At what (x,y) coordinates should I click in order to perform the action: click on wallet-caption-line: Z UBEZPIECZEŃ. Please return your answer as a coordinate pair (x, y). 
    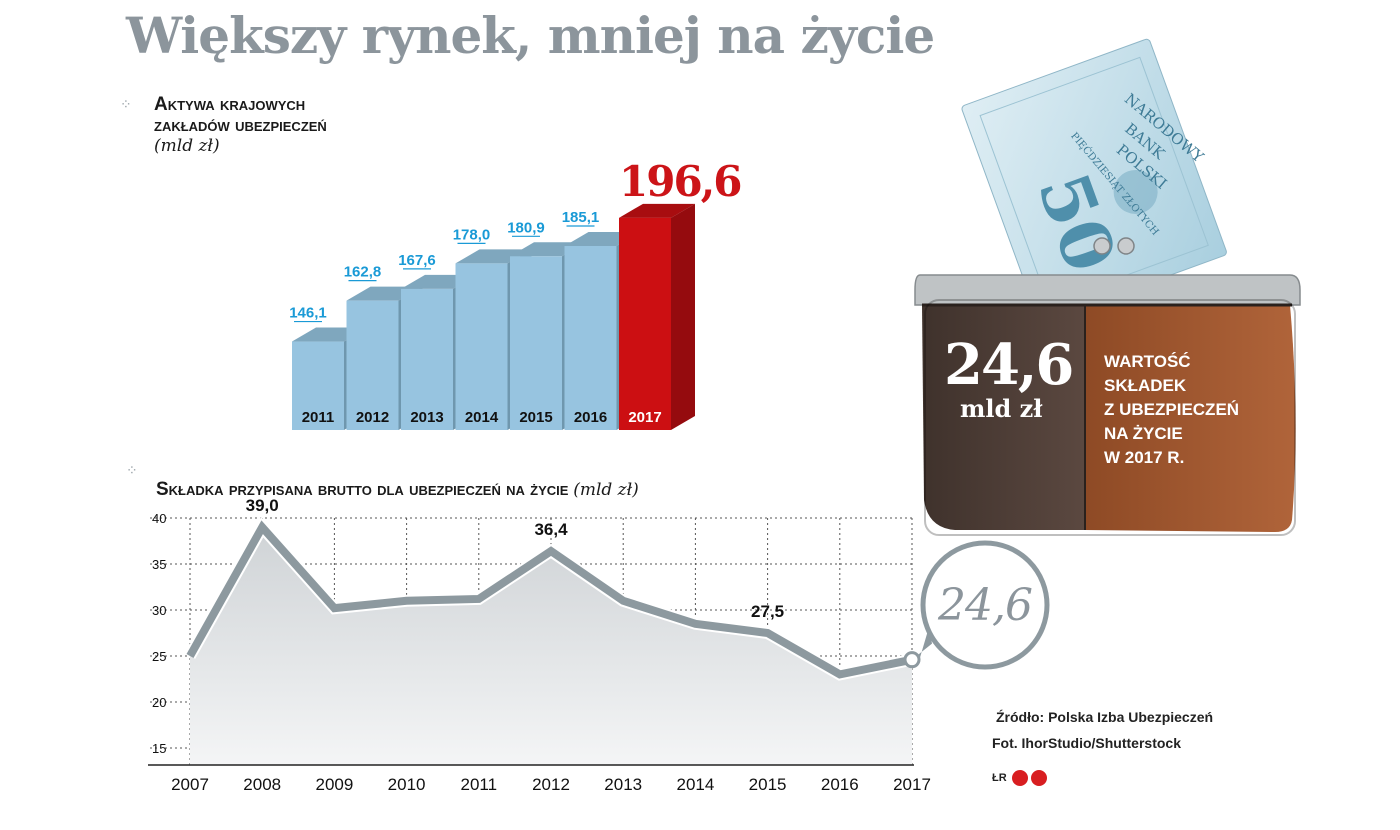
    Looking at the image, I should click on (1172, 409).